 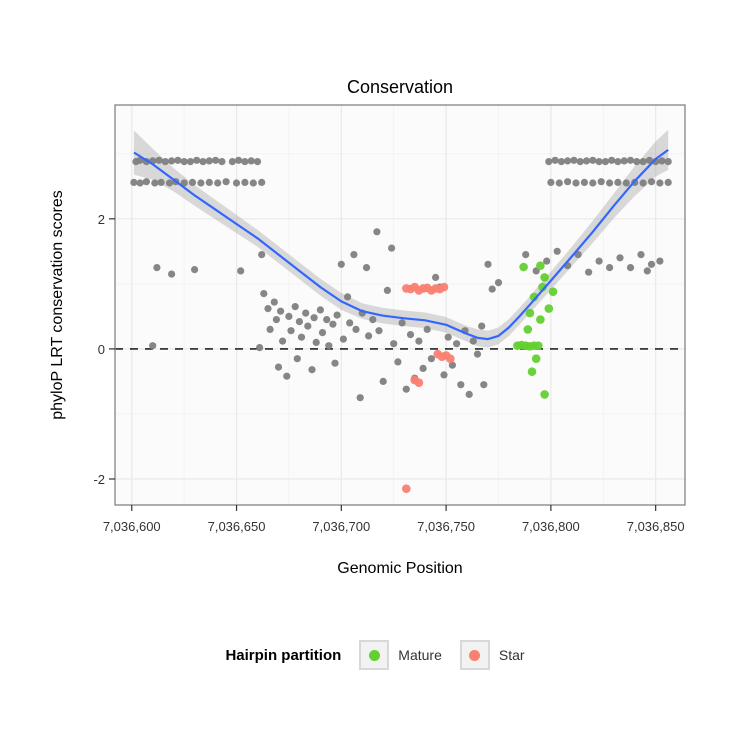 I want to click on legend-label-star: Star, so click(x=511, y=655).